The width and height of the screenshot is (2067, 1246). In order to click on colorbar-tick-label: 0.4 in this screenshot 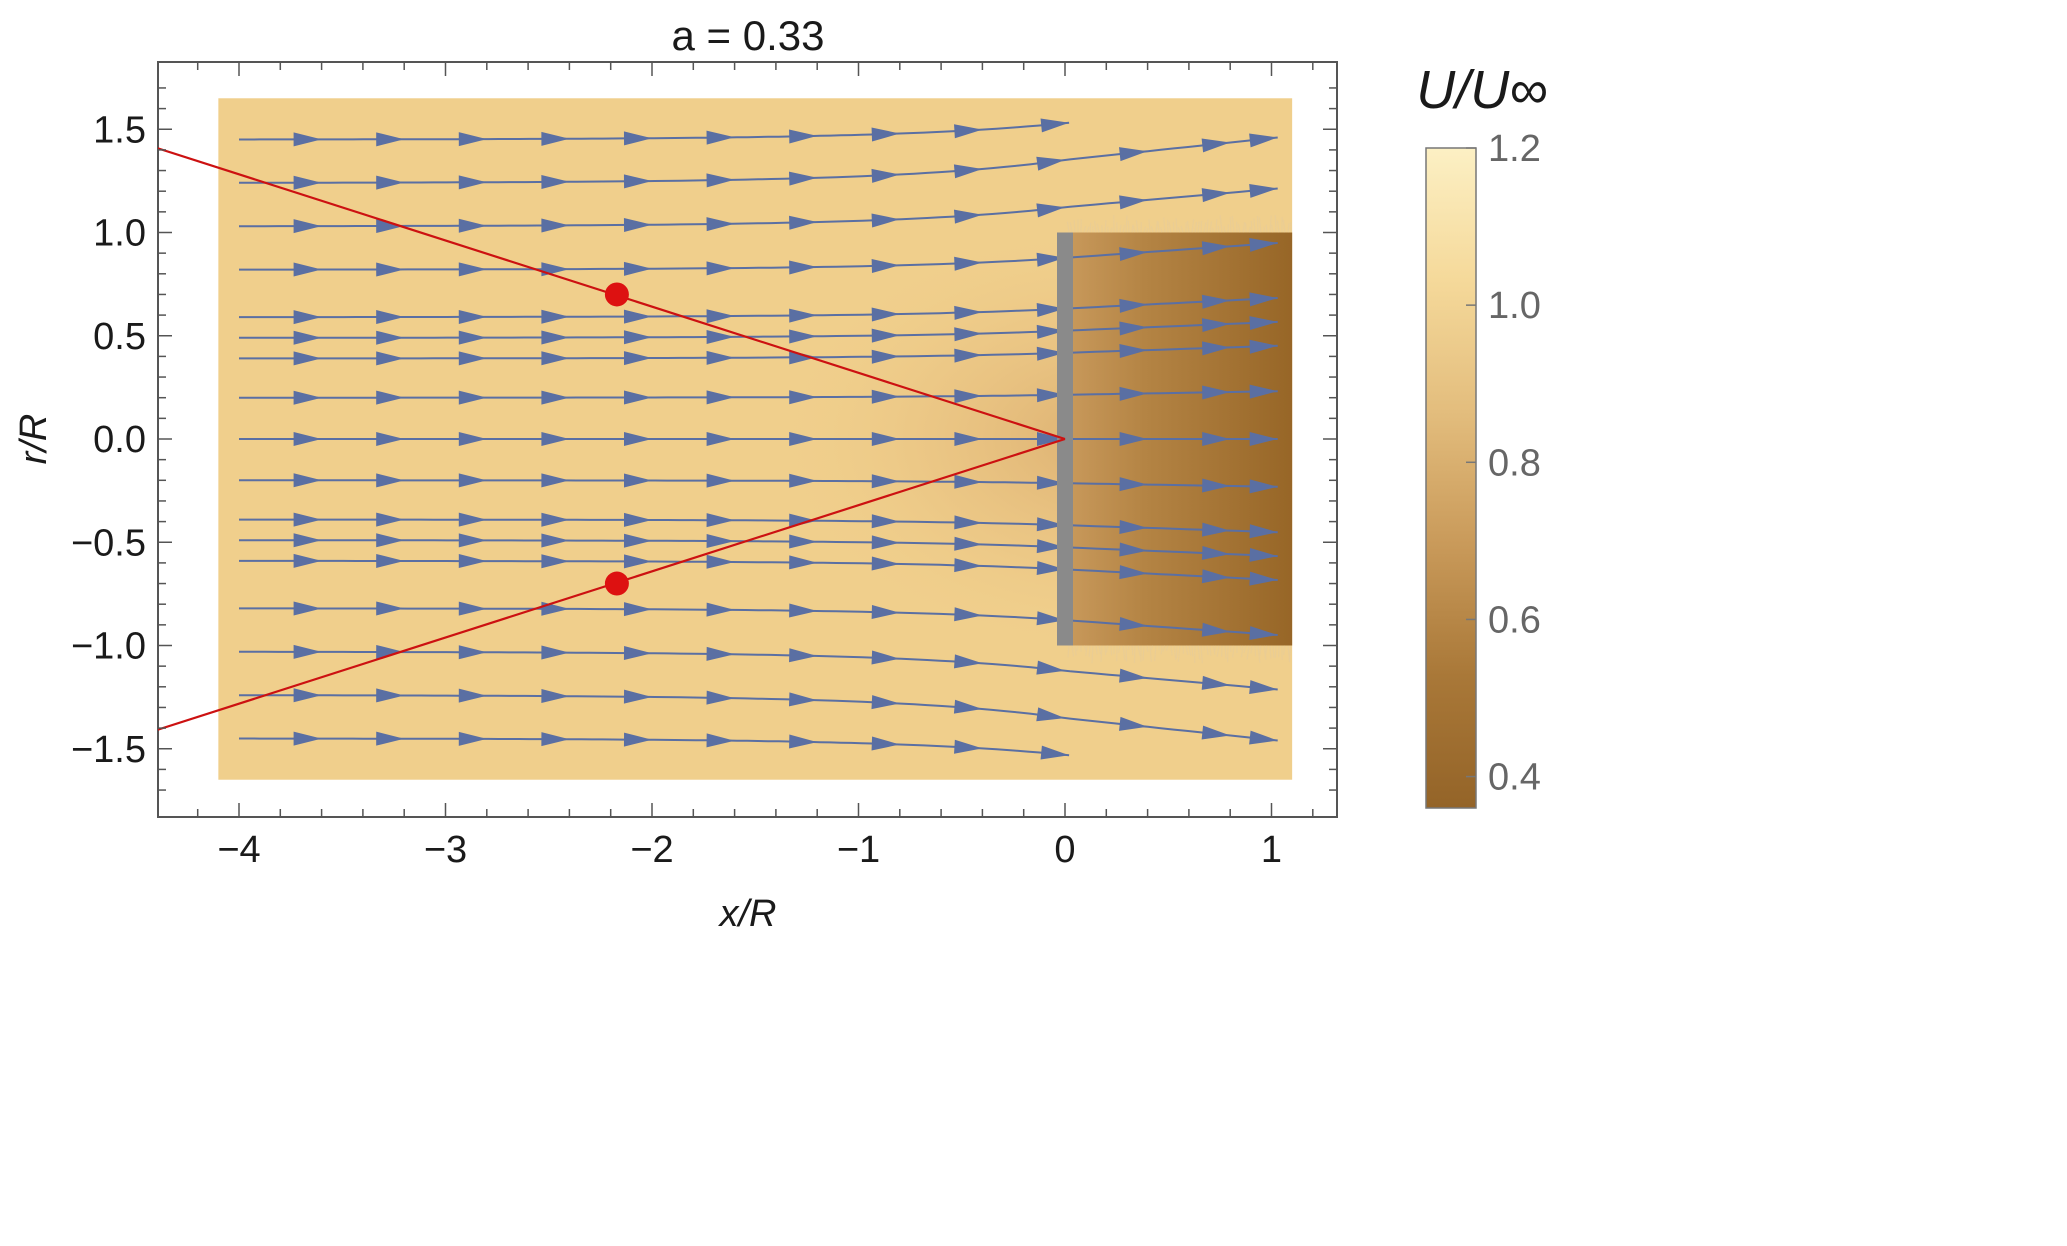, I will do `click(1514, 778)`.